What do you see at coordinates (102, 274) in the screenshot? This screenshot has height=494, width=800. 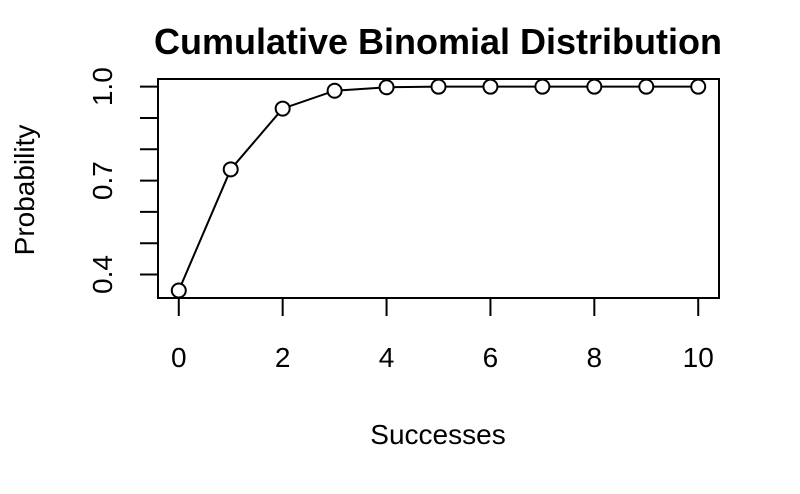 I see `y-tick-label-0: 0.4` at bounding box center [102, 274].